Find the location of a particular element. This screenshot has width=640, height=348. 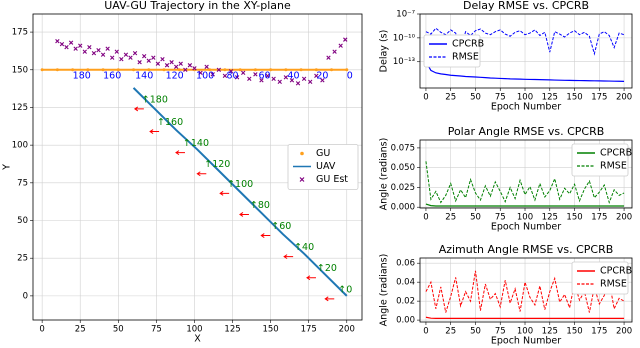

annotation: 160 is located at coordinates (112, 75).